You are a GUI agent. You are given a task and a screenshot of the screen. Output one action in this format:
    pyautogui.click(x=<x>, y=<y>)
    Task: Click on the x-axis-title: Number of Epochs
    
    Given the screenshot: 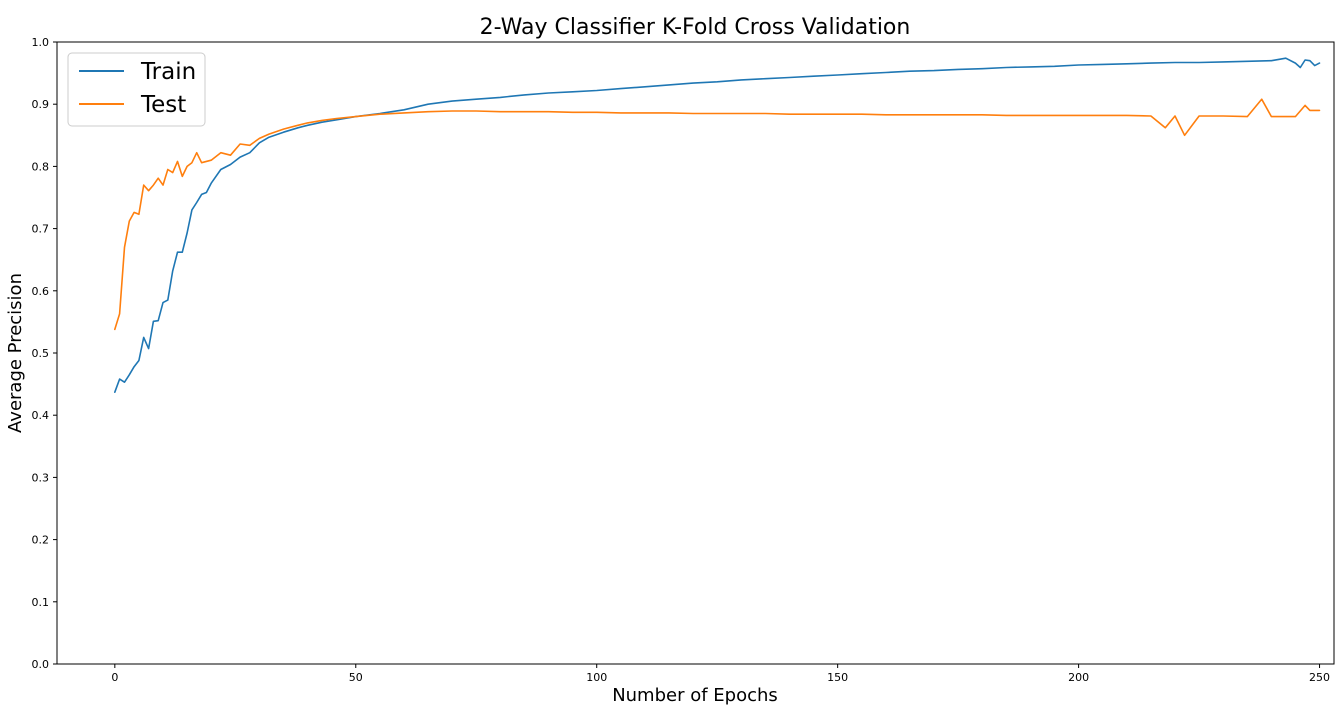 What is the action you would take?
    pyautogui.click(x=695, y=695)
    